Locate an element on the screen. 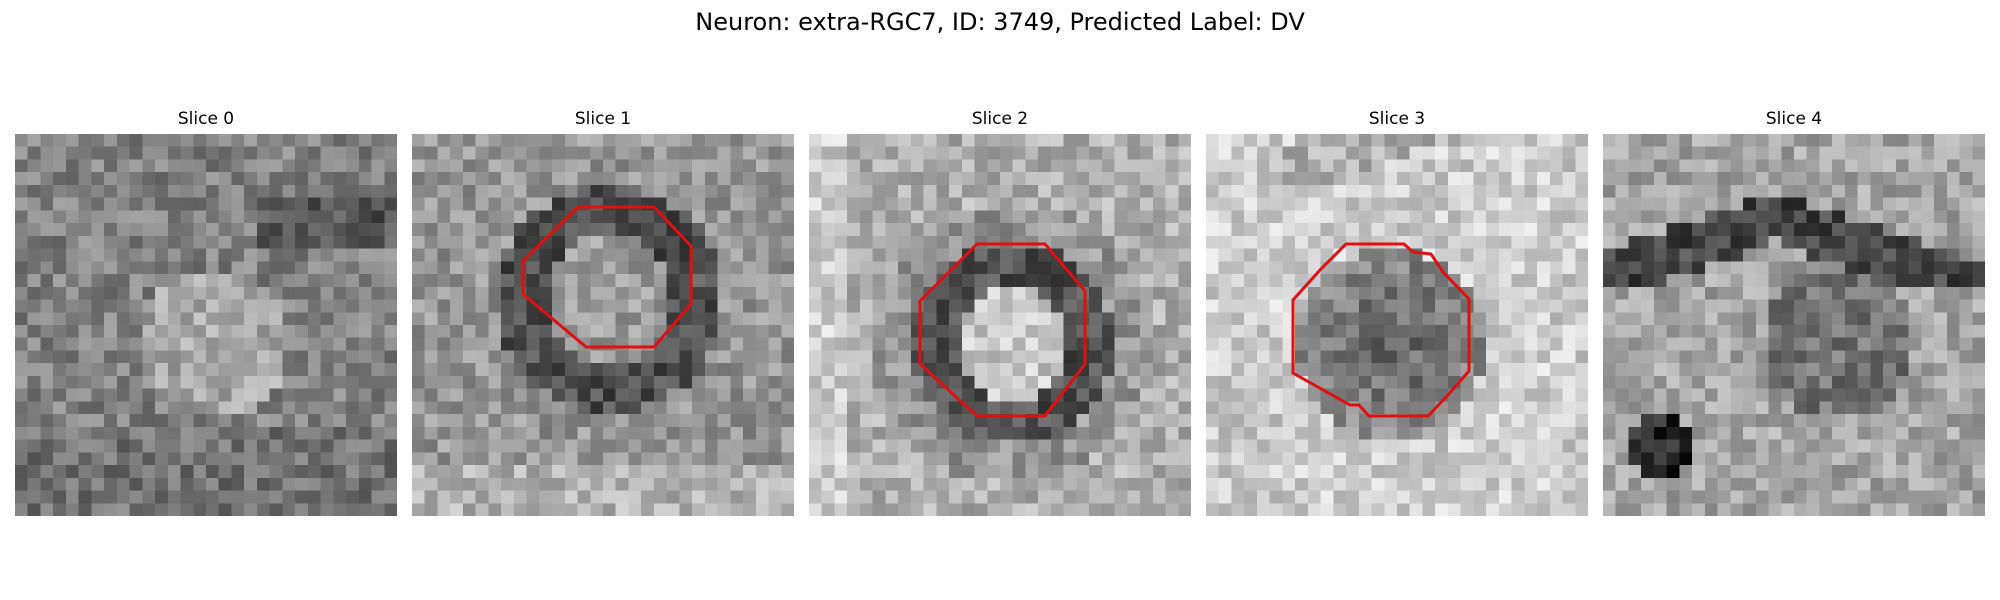 Image resolution: width=2000 pixels, height=600 pixels. slice-title-0: Slice 0 is located at coordinates (206, 119).